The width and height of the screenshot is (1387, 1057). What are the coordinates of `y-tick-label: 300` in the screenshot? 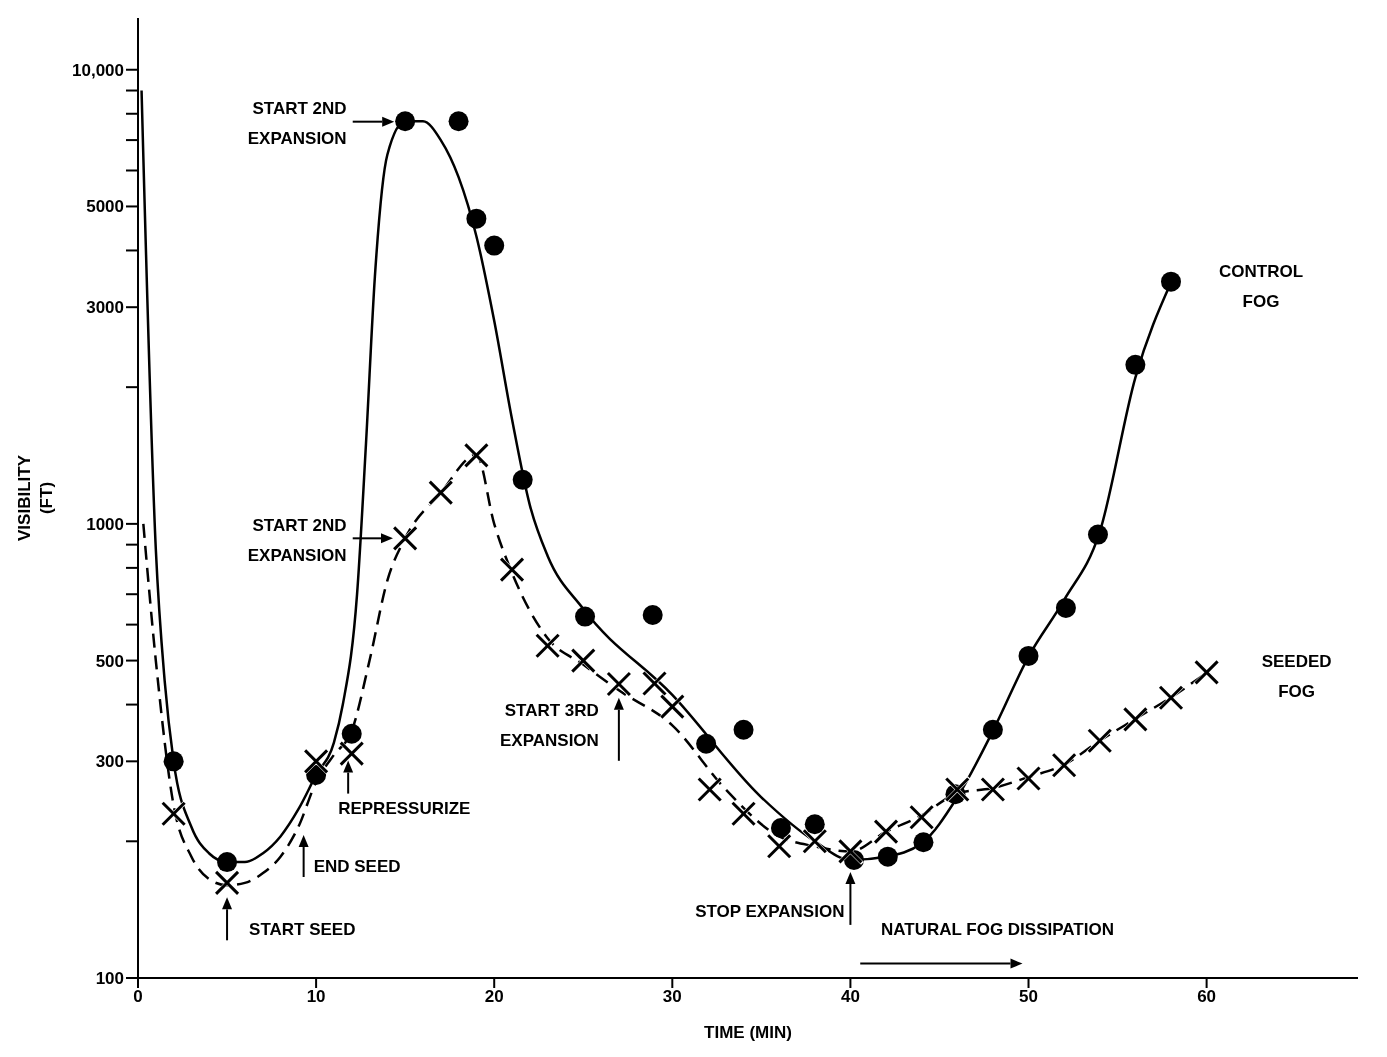 It's located at (109, 762).